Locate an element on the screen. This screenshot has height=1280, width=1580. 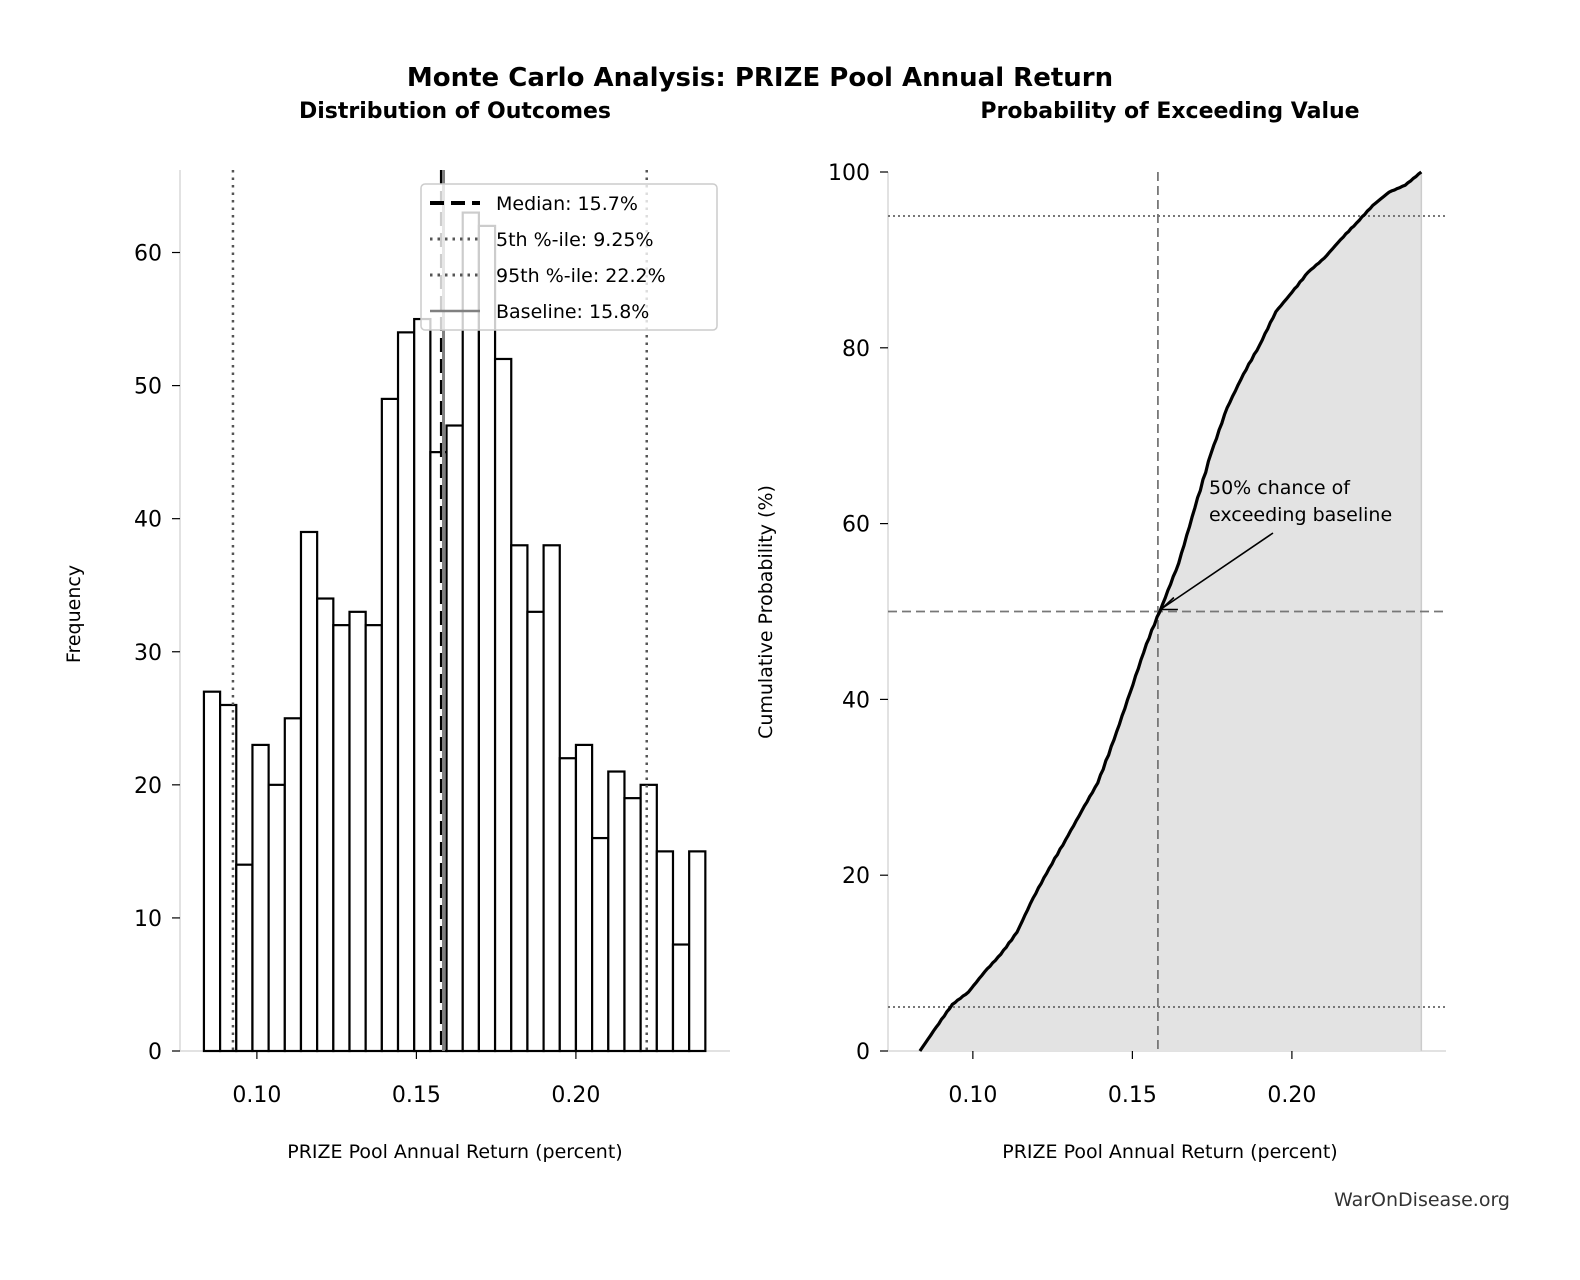
annotation-arrow is located at coordinates (1217, 571).